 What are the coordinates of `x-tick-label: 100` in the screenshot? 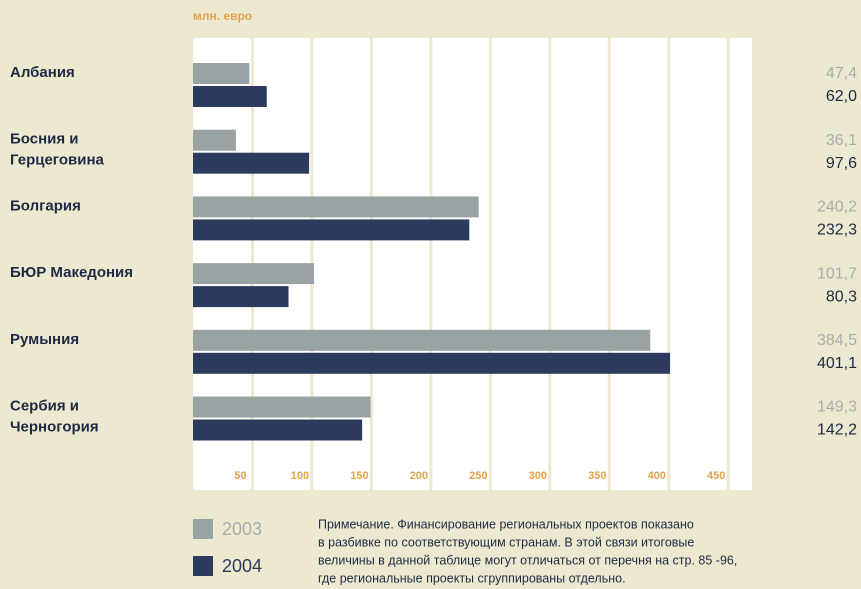 It's located at (300, 476).